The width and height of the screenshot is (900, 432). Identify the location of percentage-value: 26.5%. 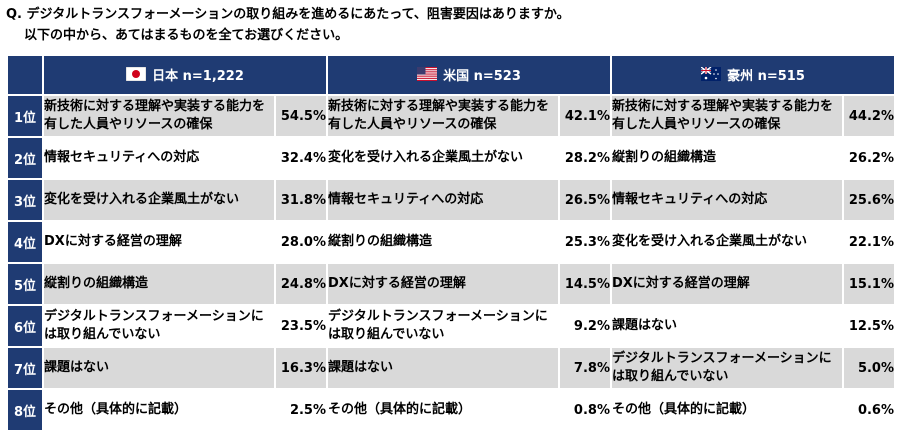
(584, 200).